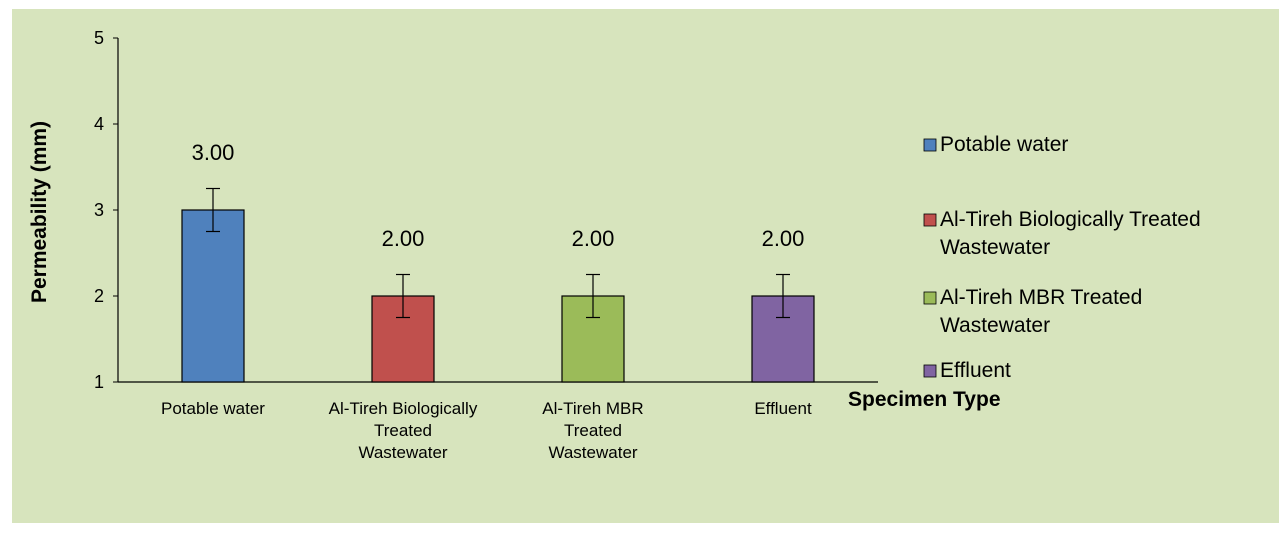 The image size is (1288, 534). I want to click on x-axis-title: Specimen Type, so click(924, 399).